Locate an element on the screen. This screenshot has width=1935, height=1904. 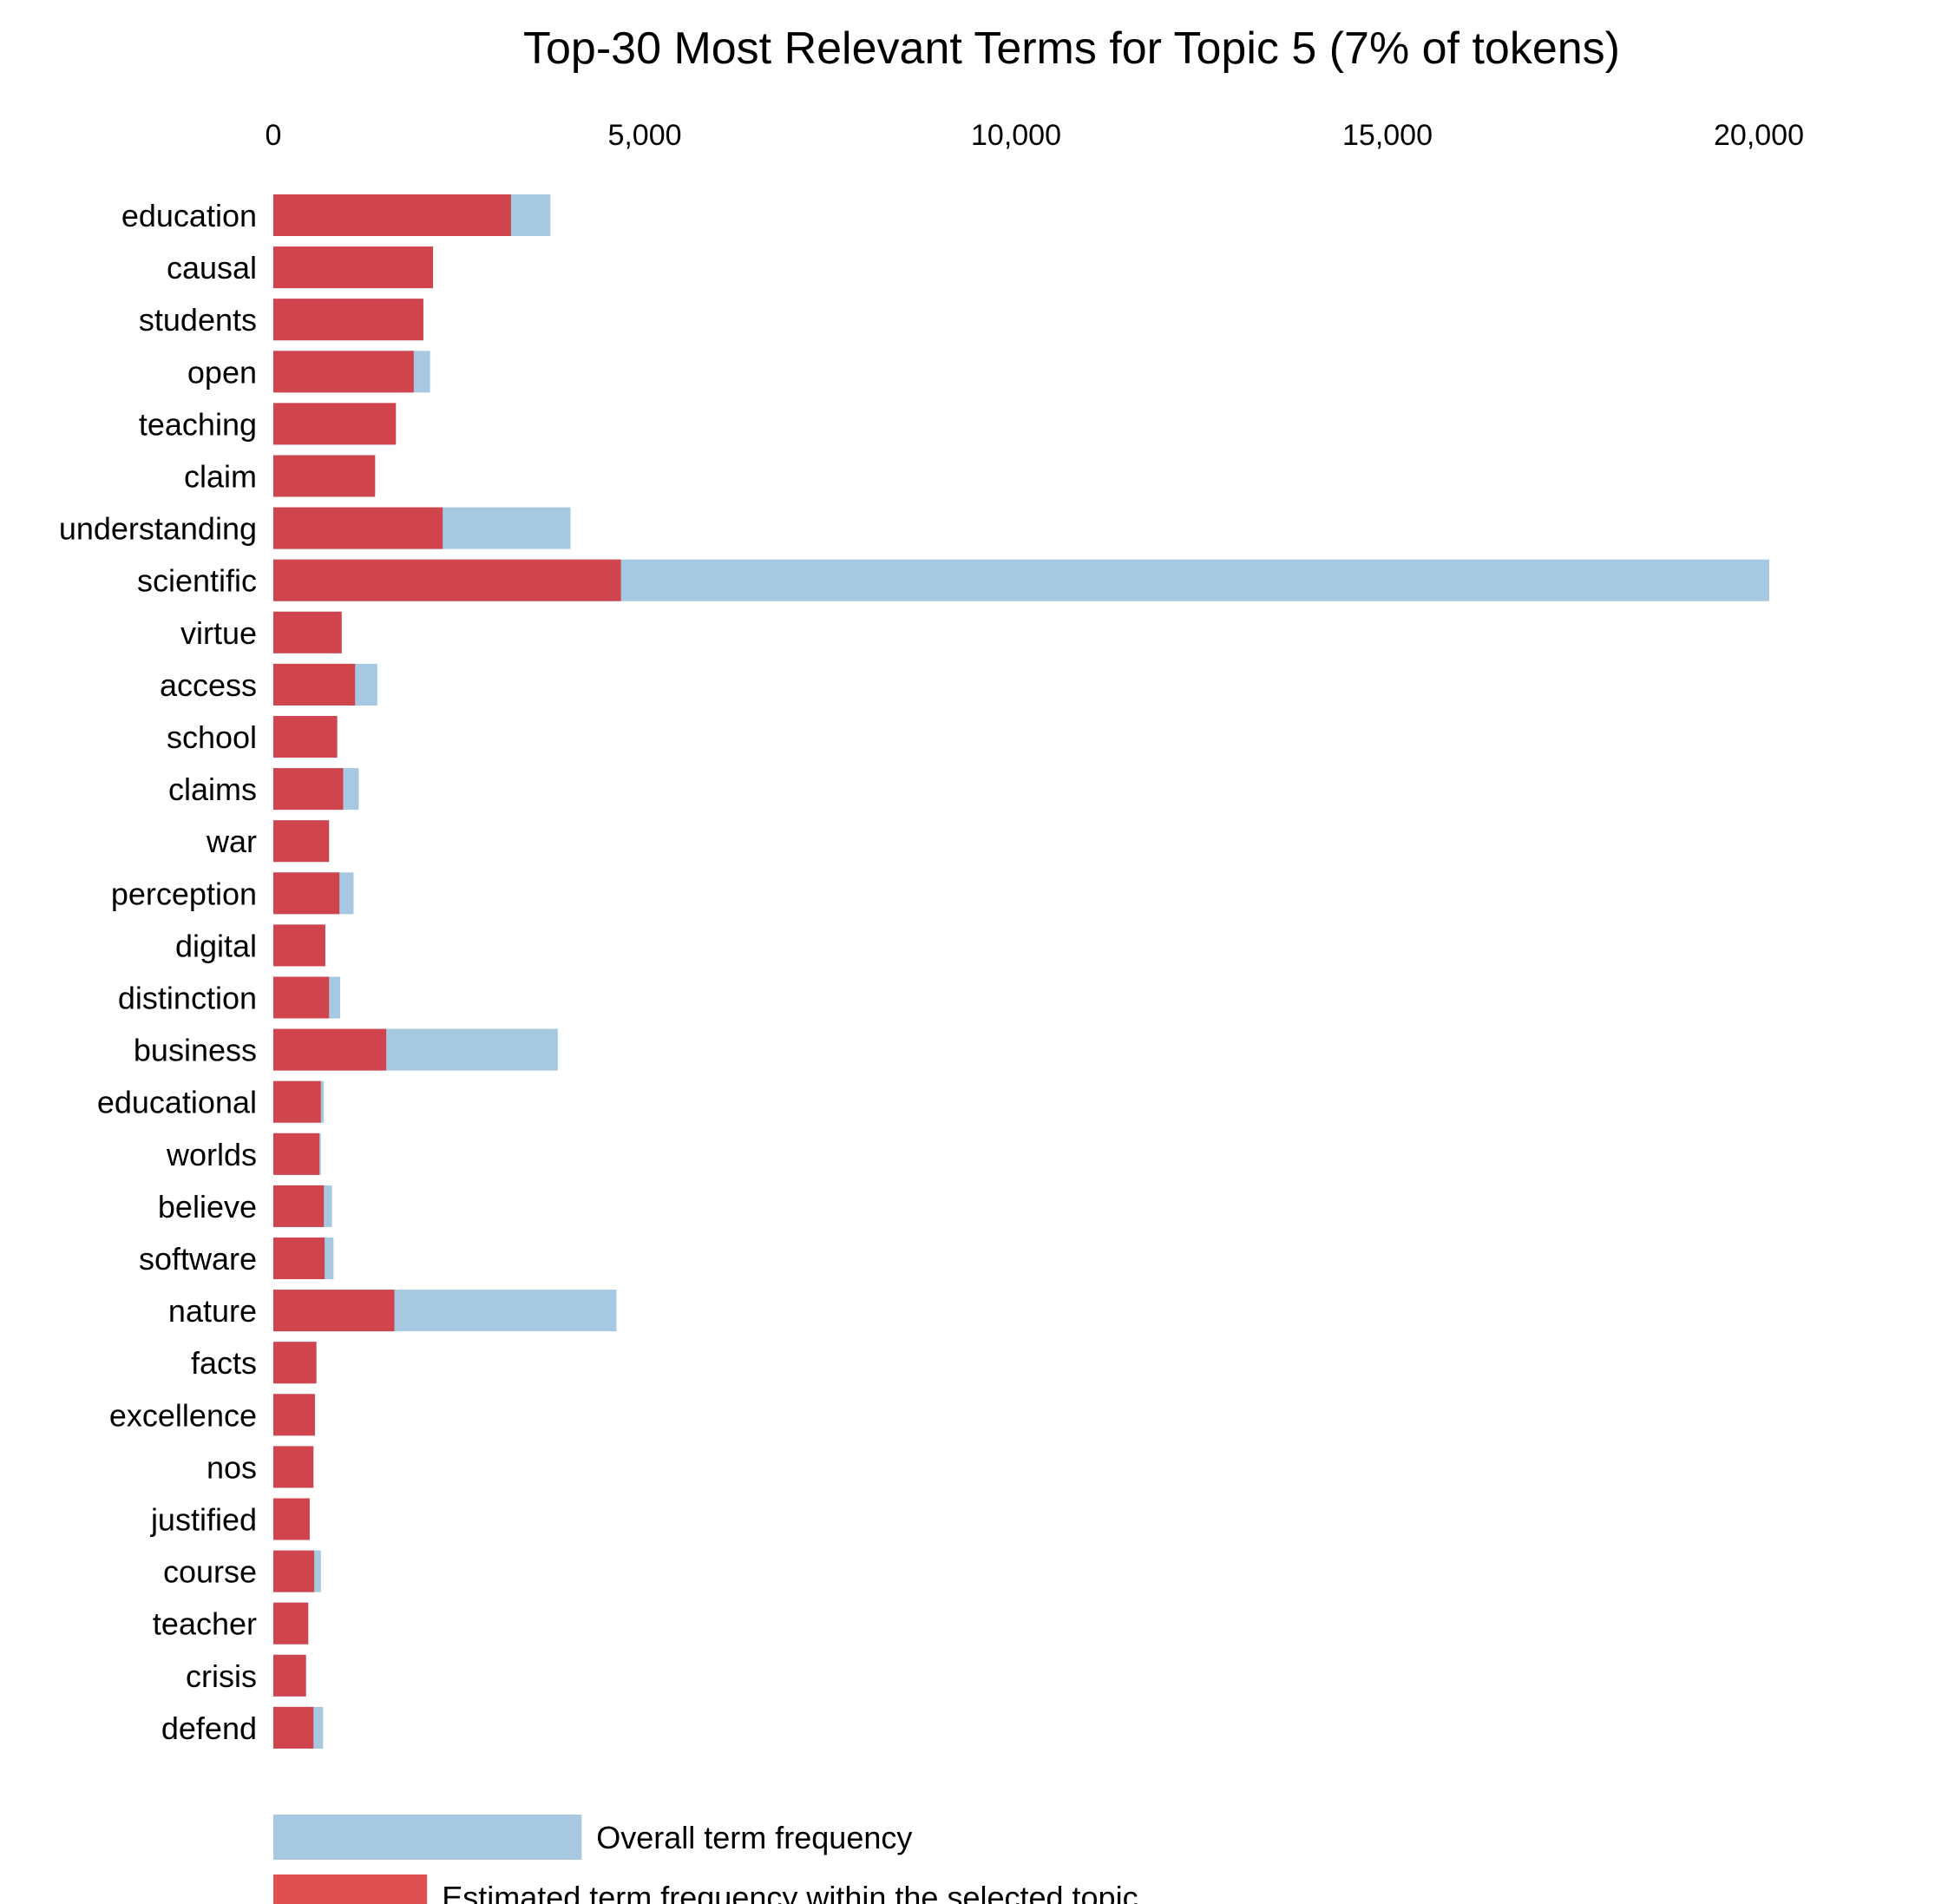
x-tick-label: 20,000 is located at coordinates (1759, 135).